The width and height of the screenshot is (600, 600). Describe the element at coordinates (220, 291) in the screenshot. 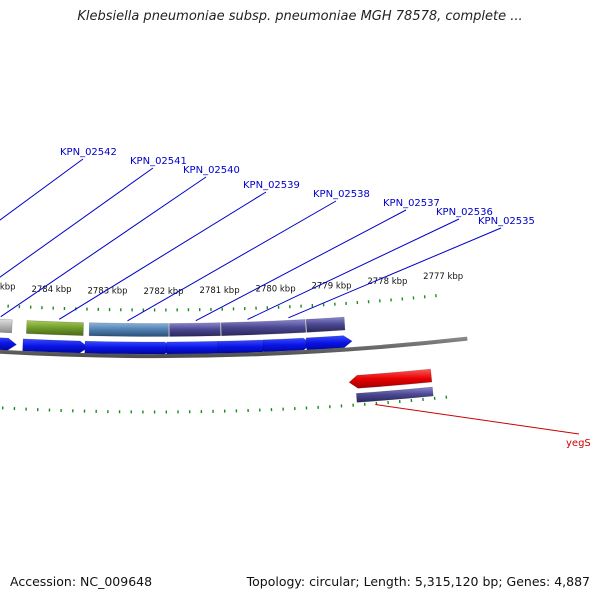

I see `kbp-label: 2781 kbp` at that location.